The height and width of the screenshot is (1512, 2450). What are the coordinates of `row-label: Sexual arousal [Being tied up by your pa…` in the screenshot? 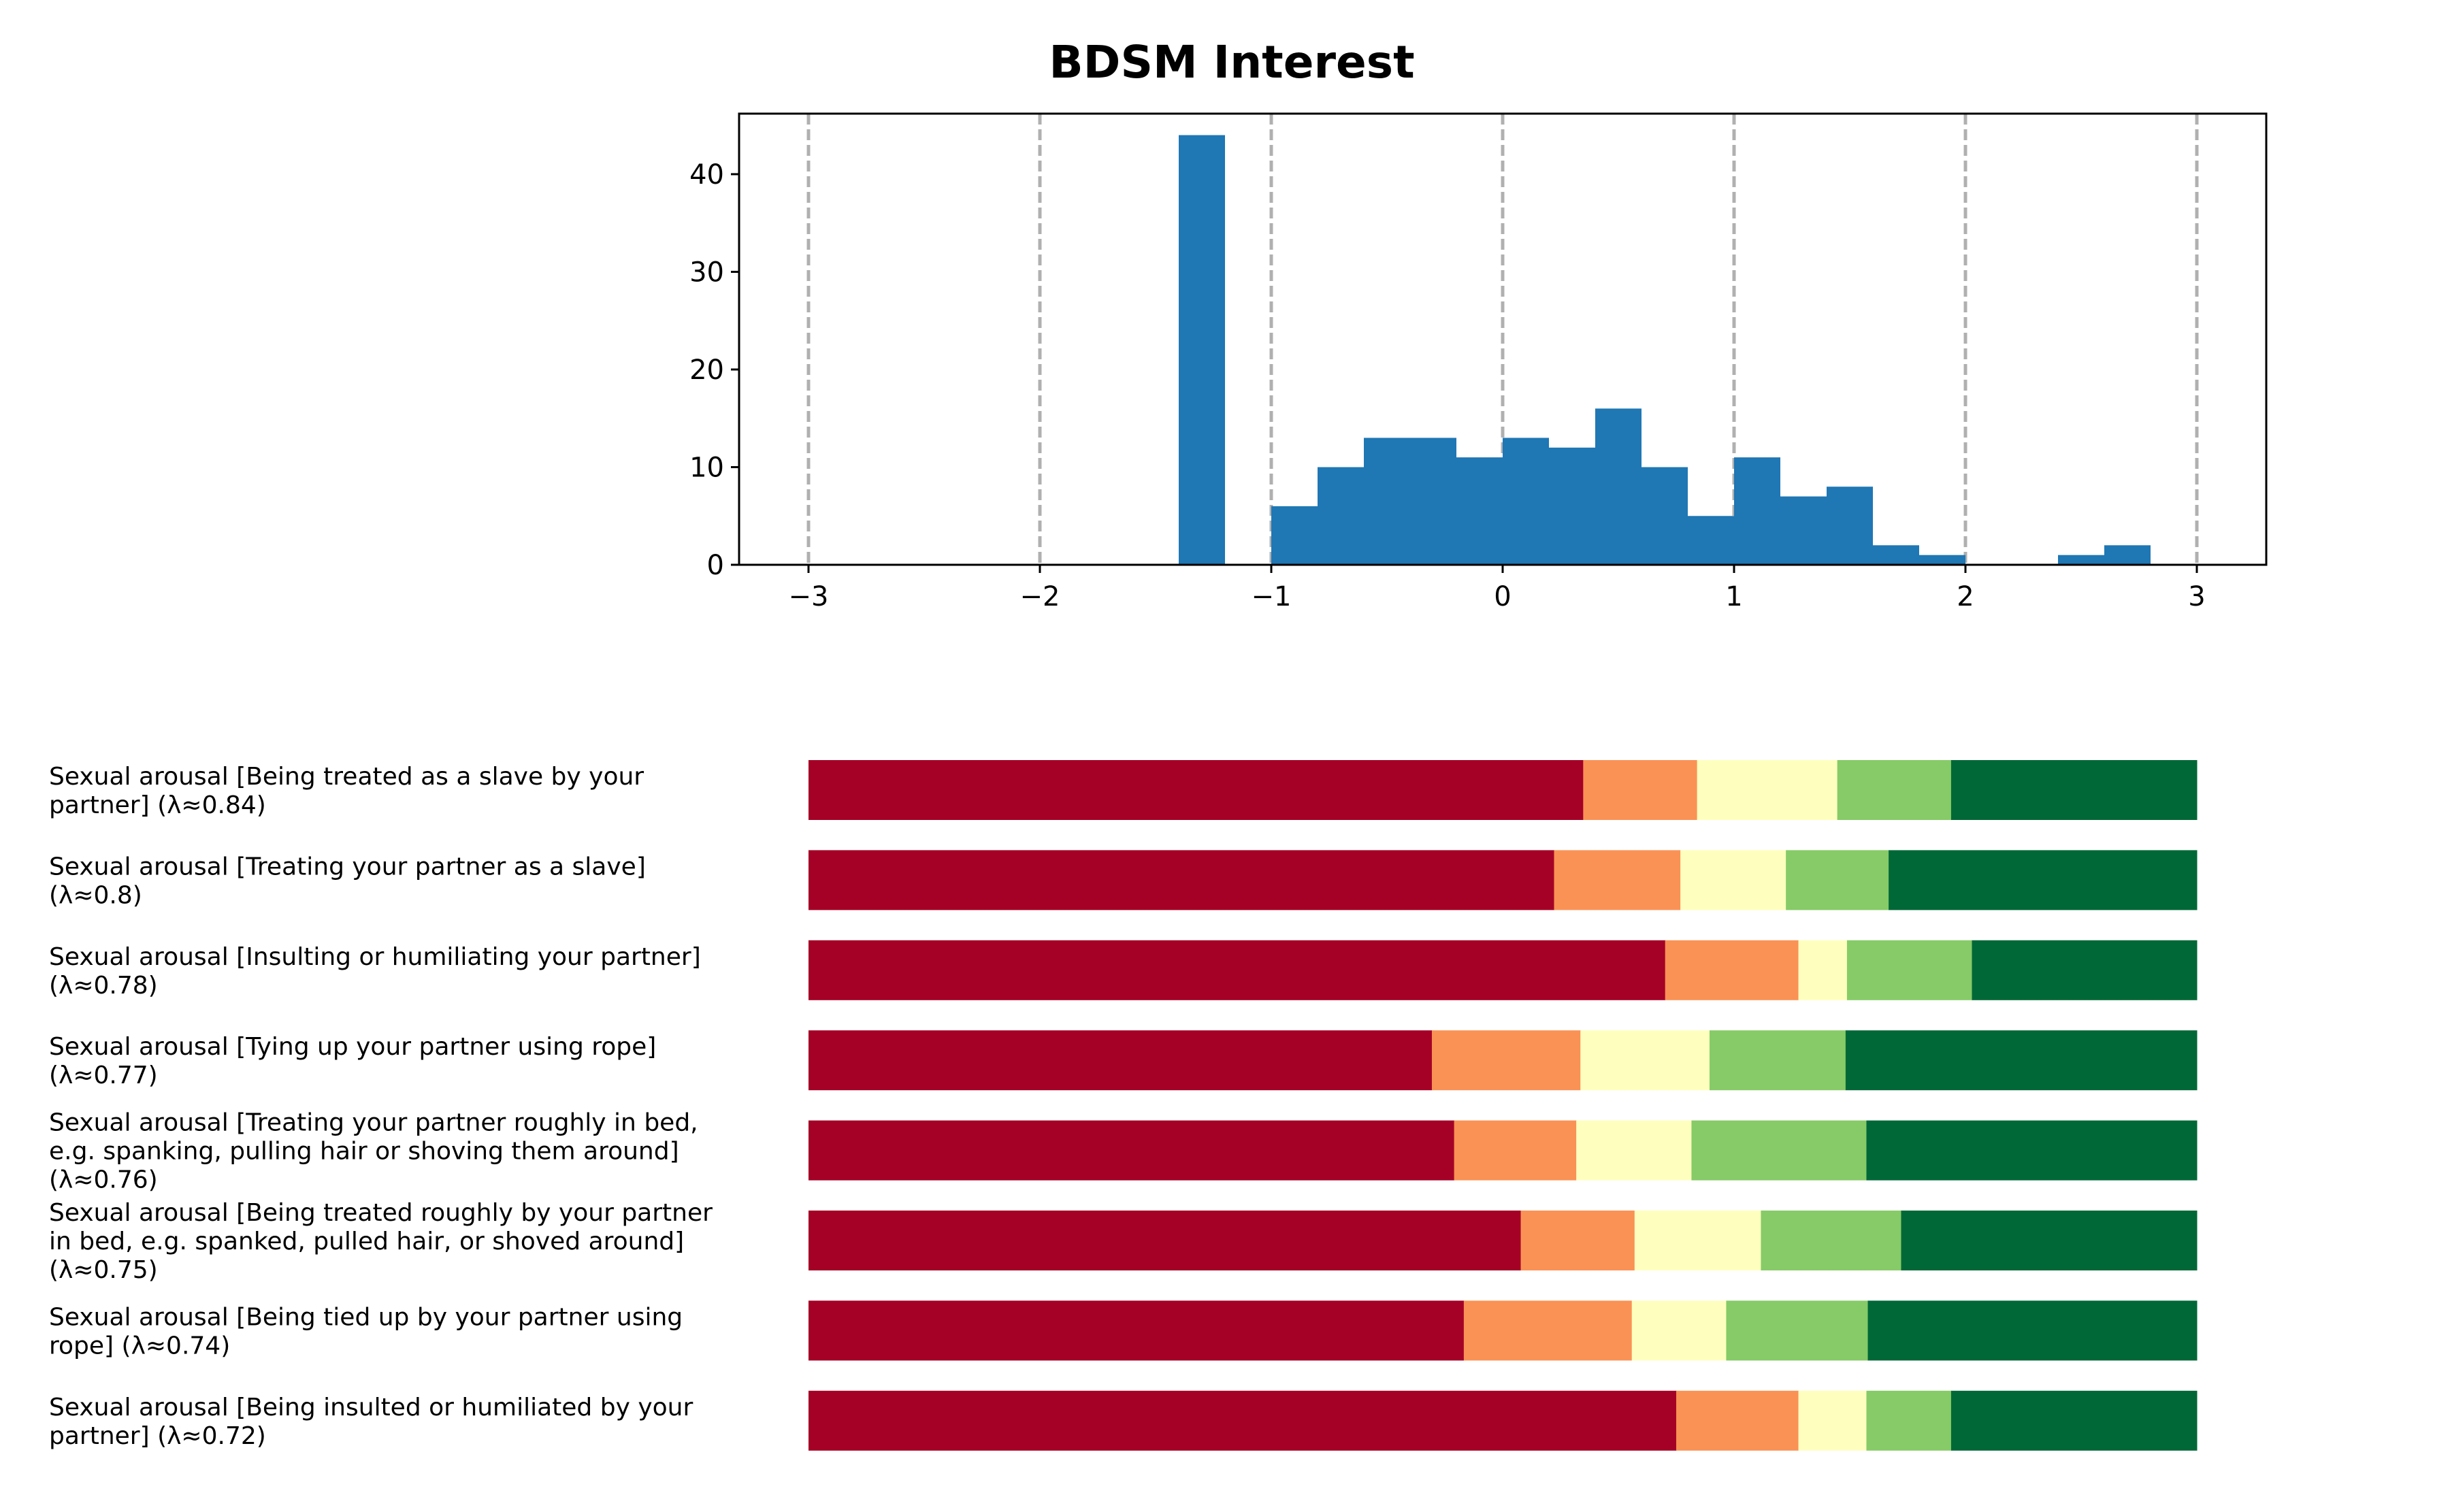 It's located at (366, 1331).